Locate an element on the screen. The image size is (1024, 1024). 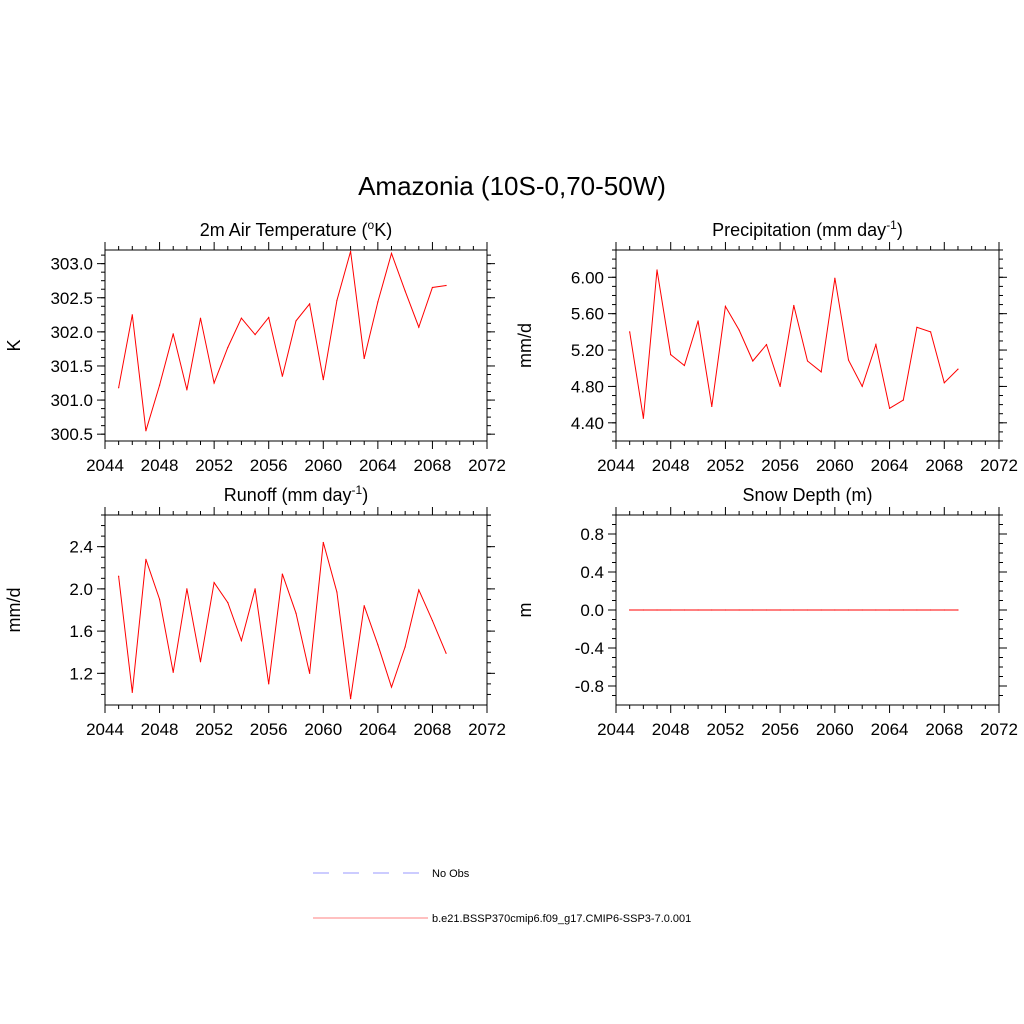
y-tick-label: 1.6 is located at coordinates (81, 631).